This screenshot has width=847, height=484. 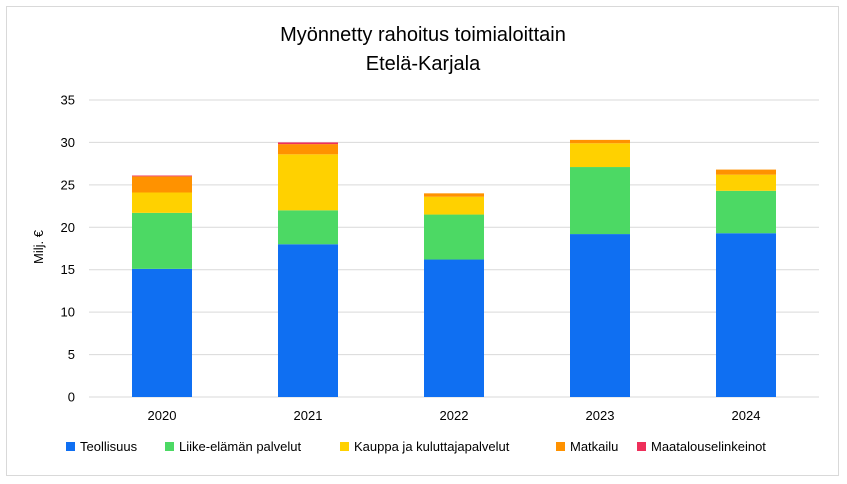 What do you see at coordinates (68, 227) in the screenshot?
I see `y-tick-label: 20` at bounding box center [68, 227].